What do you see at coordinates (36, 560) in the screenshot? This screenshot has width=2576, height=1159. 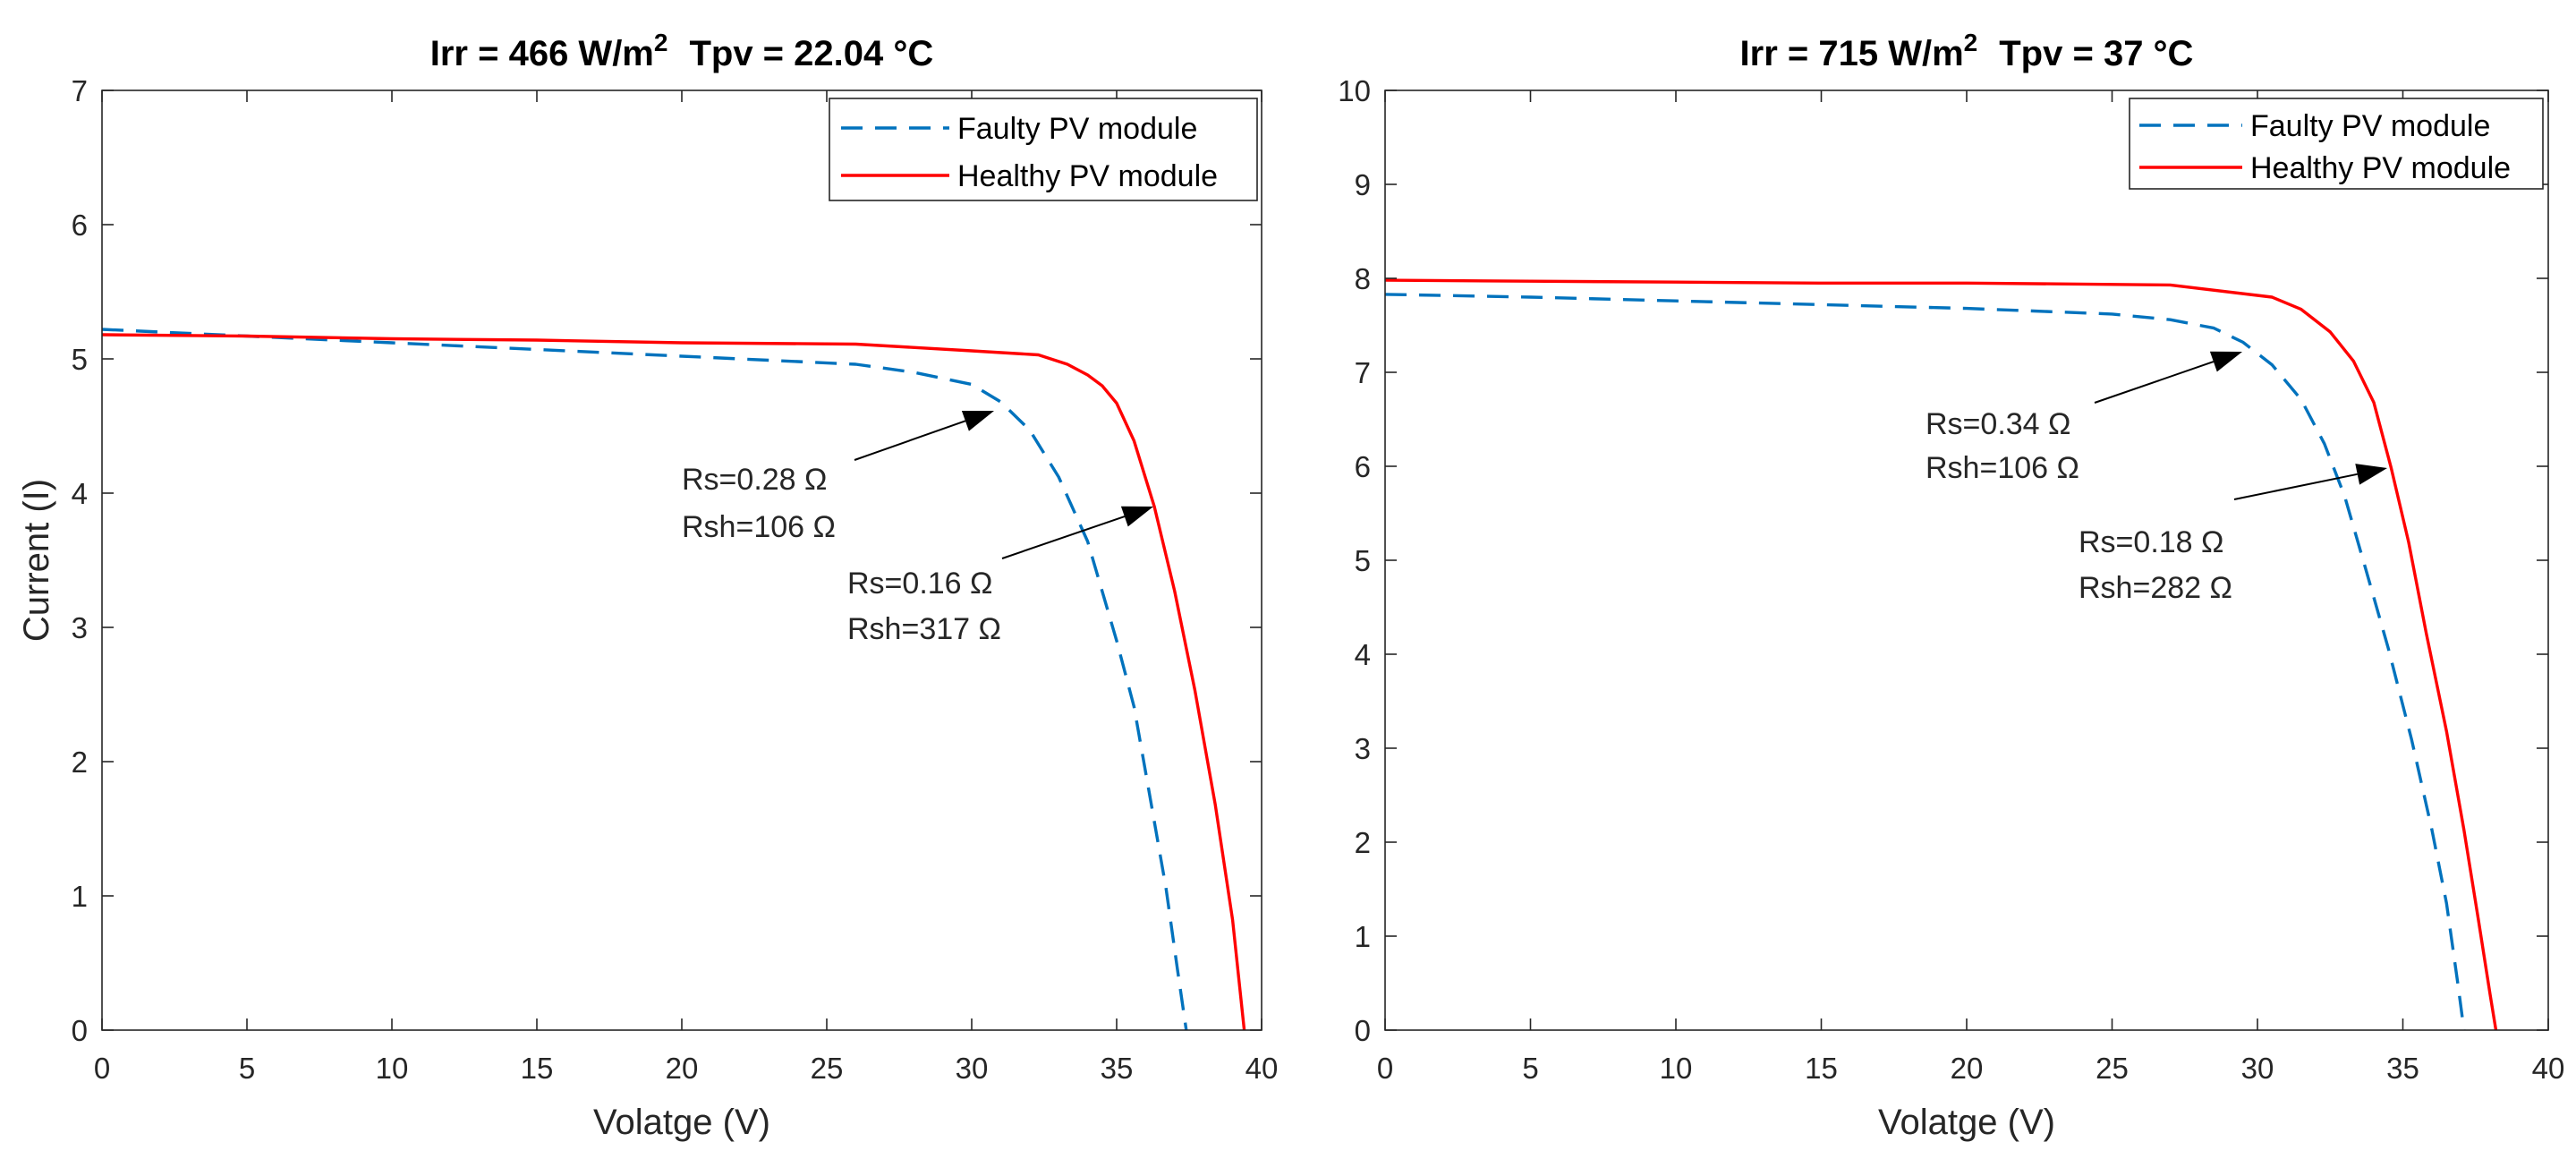 I see `y-axis-label: Current (I)` at bounding box center [36, 560].